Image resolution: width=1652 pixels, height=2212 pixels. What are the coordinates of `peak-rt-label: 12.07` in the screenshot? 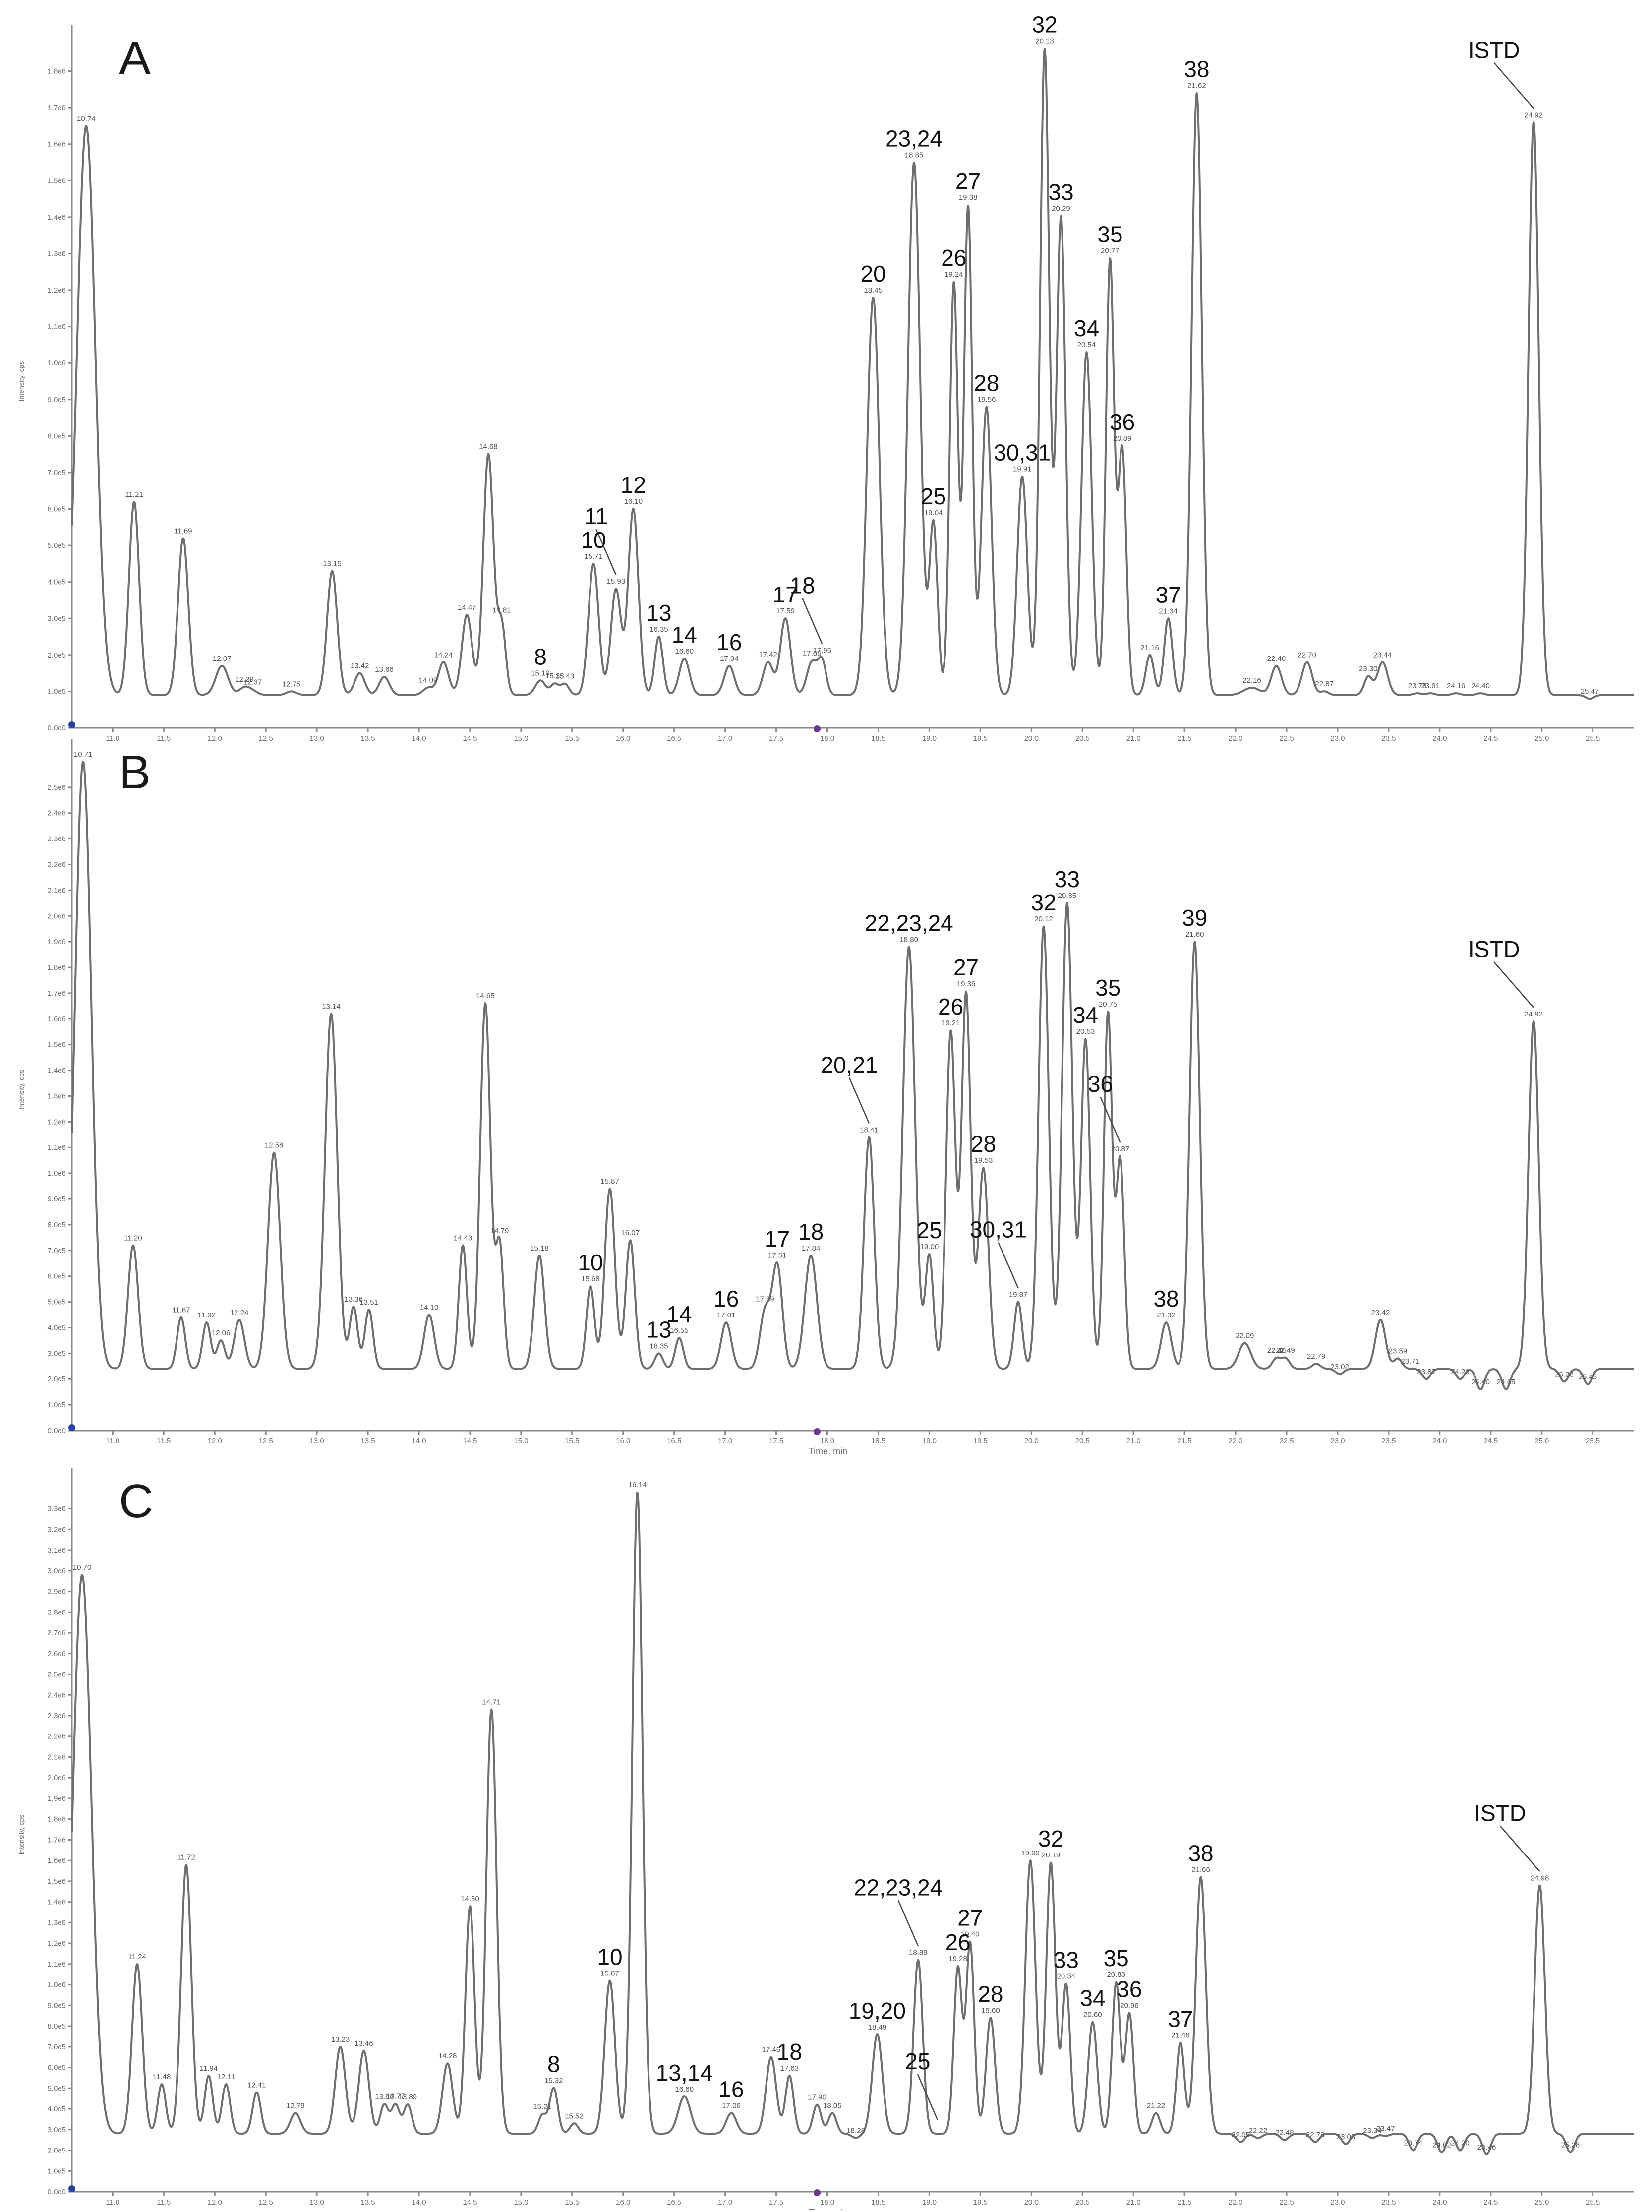 It's located at (222, 659).